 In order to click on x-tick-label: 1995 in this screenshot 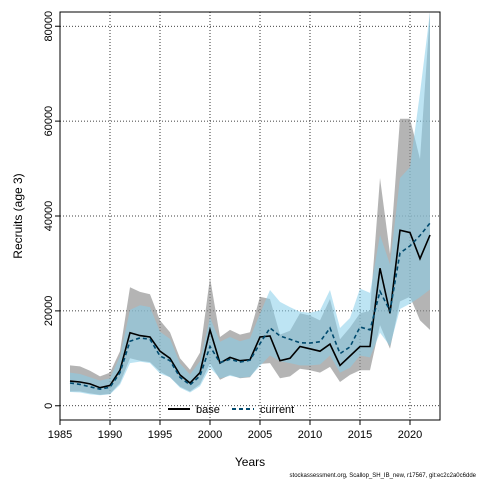, I will do `click(160, 435)`.